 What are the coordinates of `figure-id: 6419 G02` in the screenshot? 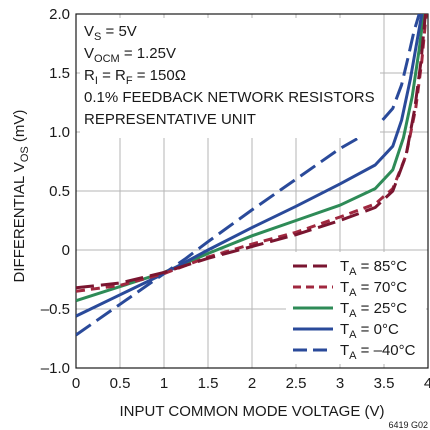 It's located at (408, 425).